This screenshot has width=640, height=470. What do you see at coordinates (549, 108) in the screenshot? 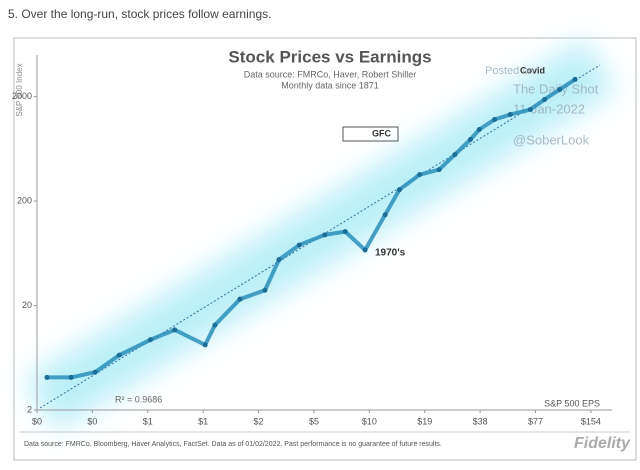
I see `watermark: 11-Jan-2022` at bounding box center [549, 108].